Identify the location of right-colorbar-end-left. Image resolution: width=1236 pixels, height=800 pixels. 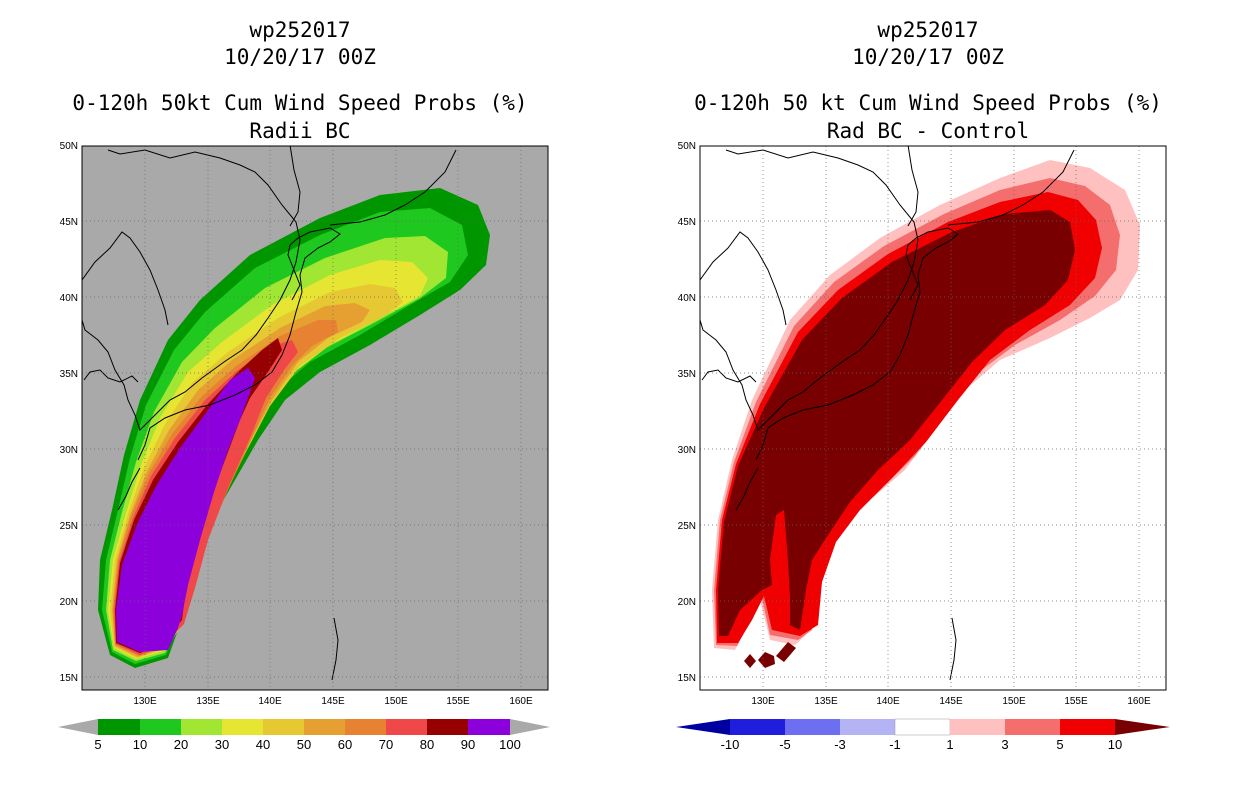
(703, 727).